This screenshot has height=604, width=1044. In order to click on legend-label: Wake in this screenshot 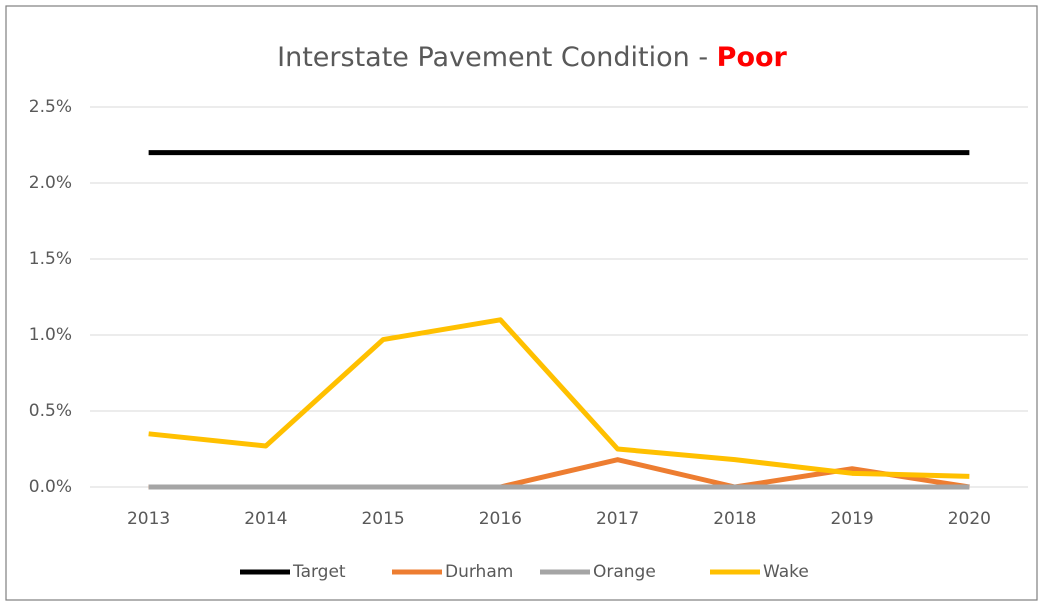, I will do `click(786, 572)`.